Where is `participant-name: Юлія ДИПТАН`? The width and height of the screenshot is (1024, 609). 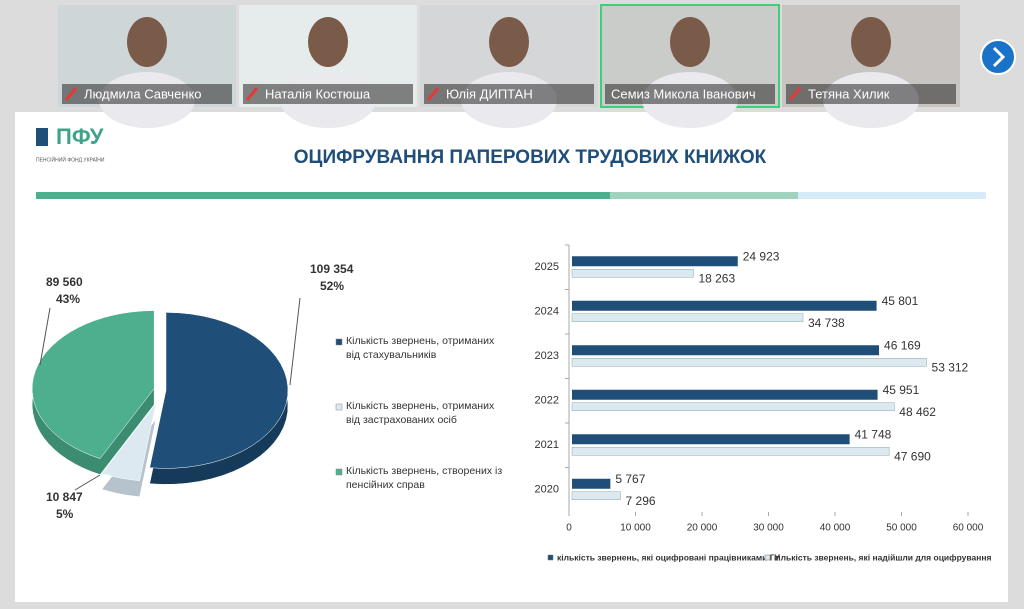
participant-name: Юлія ДИПТАН is located at coordinates (489, 93).